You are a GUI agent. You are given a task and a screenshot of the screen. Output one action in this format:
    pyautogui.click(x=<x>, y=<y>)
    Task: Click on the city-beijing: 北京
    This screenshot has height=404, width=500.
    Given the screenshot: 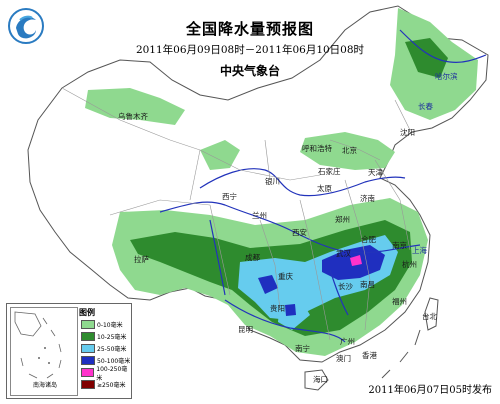 What is the action you would take?
    pyautogui.click(x=349, y=150)
    